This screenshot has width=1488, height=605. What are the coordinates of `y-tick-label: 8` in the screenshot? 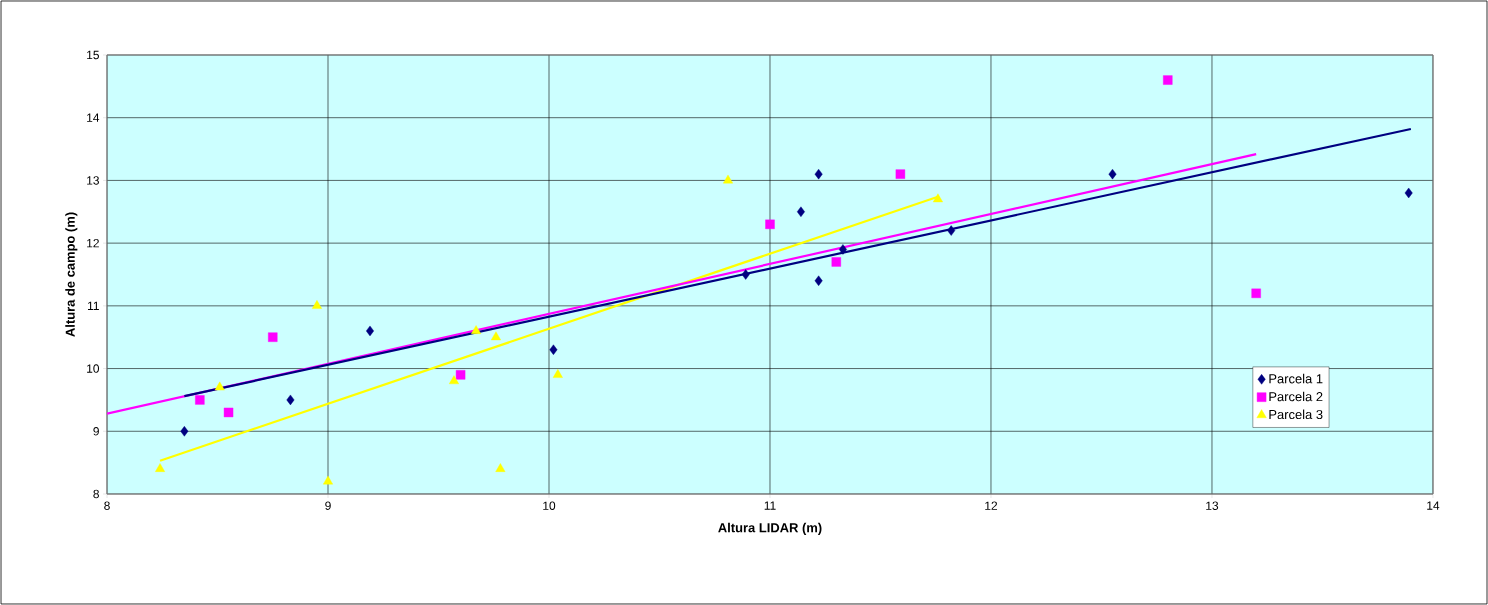 It's located at (96, 494).